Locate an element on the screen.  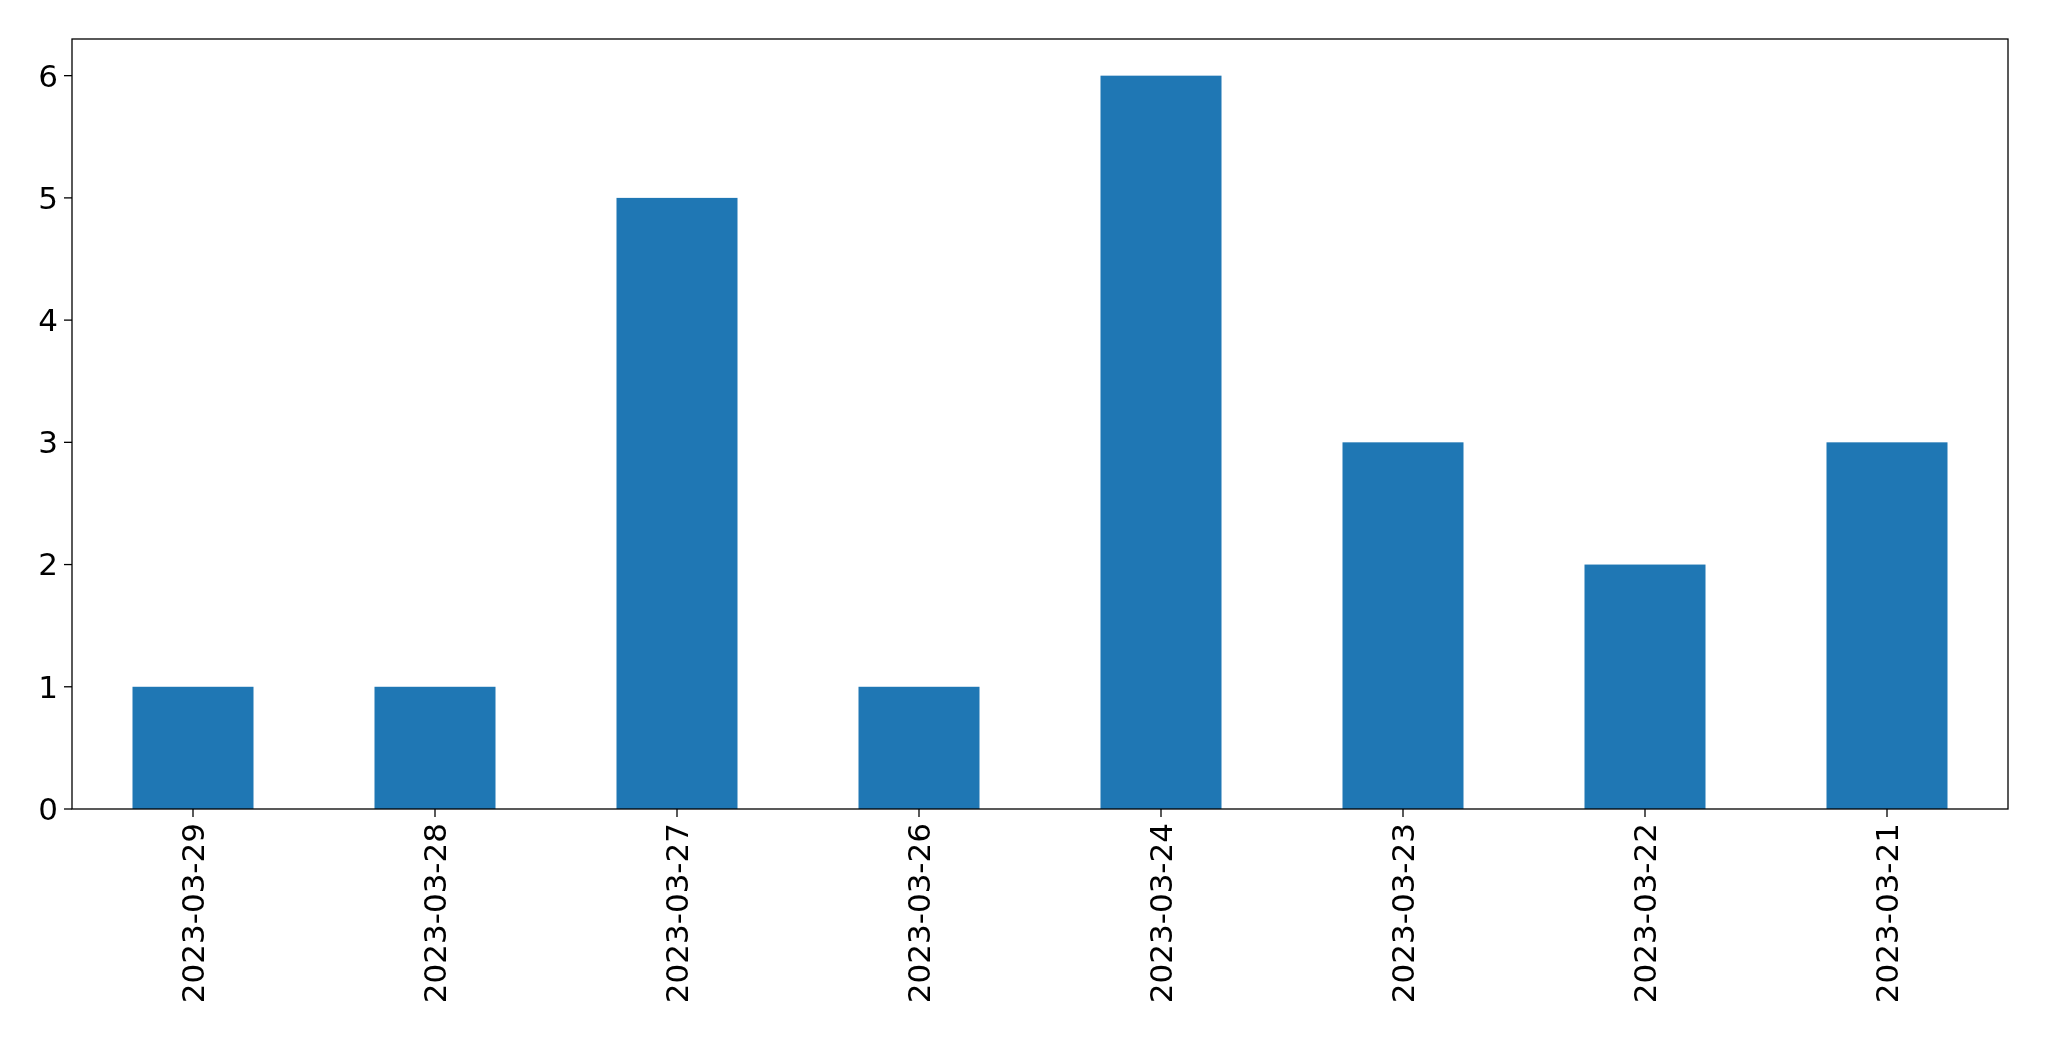
x-tick-label: 2023-03-26 is located at coordinates (918, 913).